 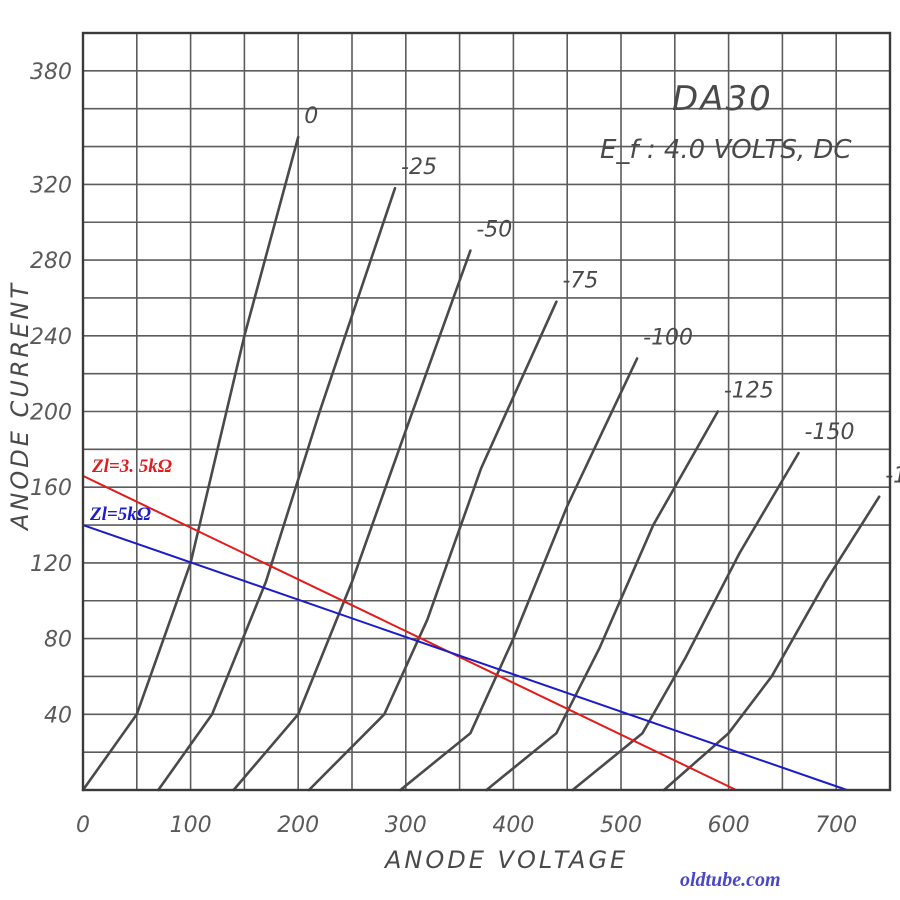 I want to click on curve-label: -125, so click(x=749, y=391).